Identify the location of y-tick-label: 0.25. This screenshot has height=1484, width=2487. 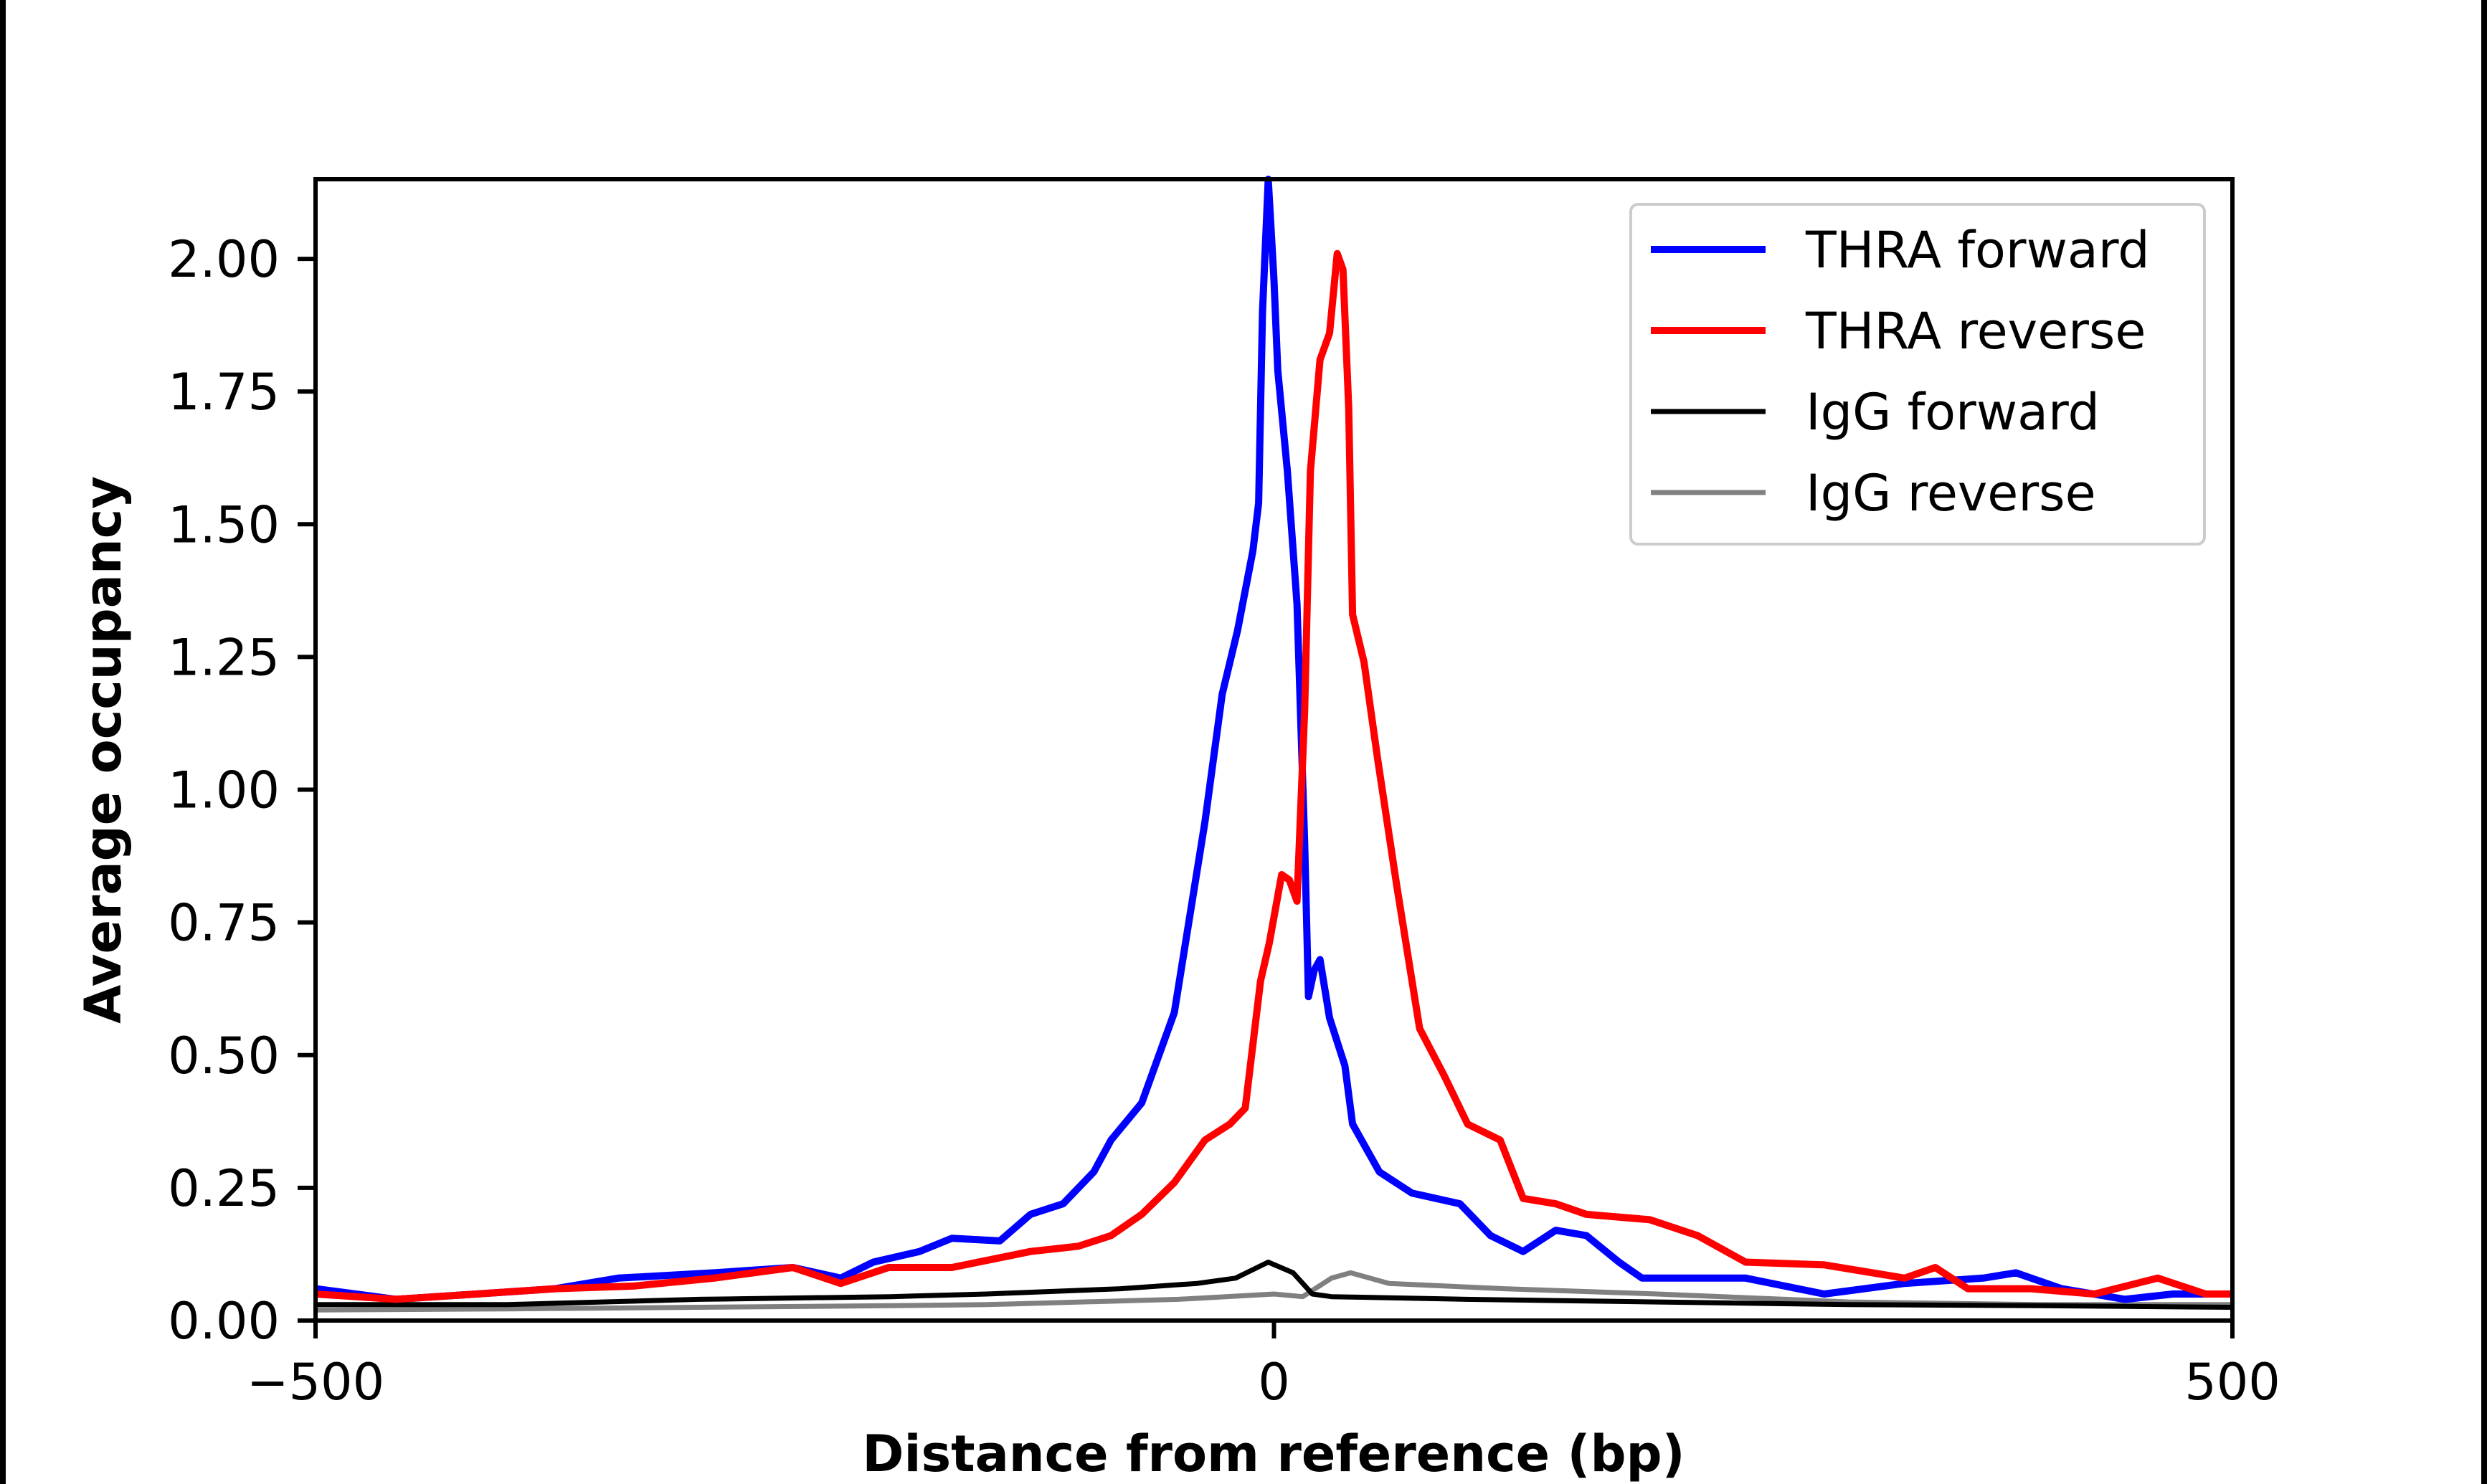
(224, 1188).